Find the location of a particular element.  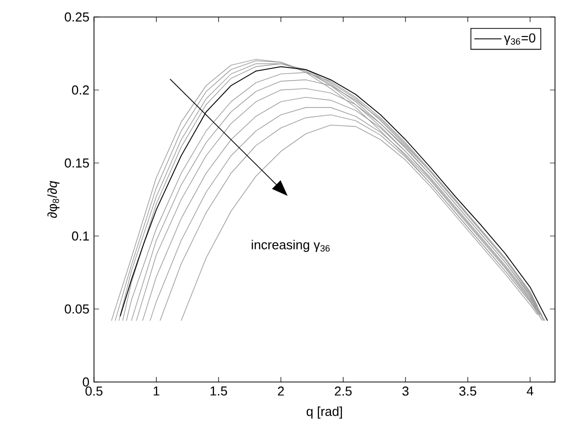

x-tick-label: 2.5 is located at coordinates (343, 391).